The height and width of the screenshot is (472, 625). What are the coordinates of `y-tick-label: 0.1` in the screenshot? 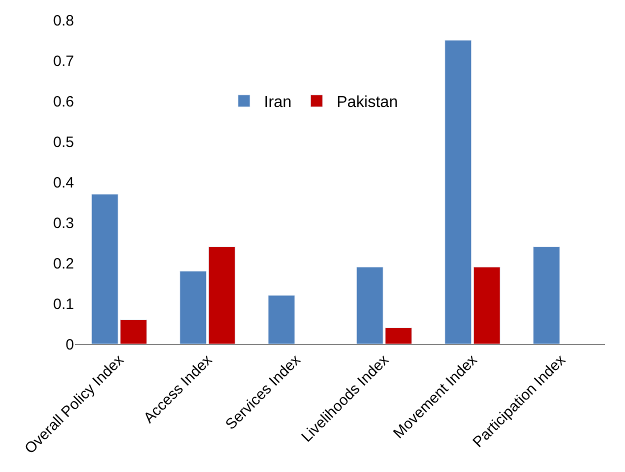 It's located at (63, 304).